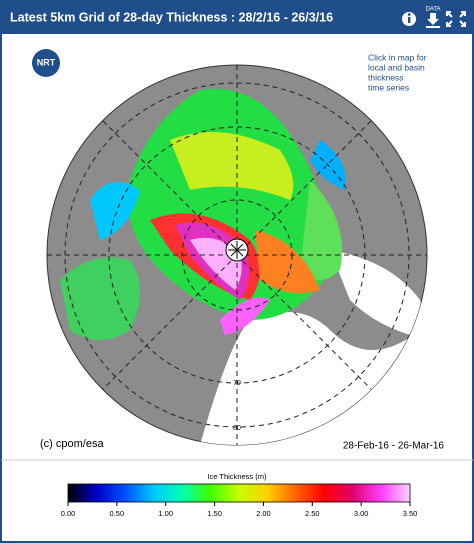 Image resolution: width=474 pixels, height=543 pixels. Describe the element at coordinates (72, 444) in the screenshot. I see `copyright: (c) cpom/esa` at that location.